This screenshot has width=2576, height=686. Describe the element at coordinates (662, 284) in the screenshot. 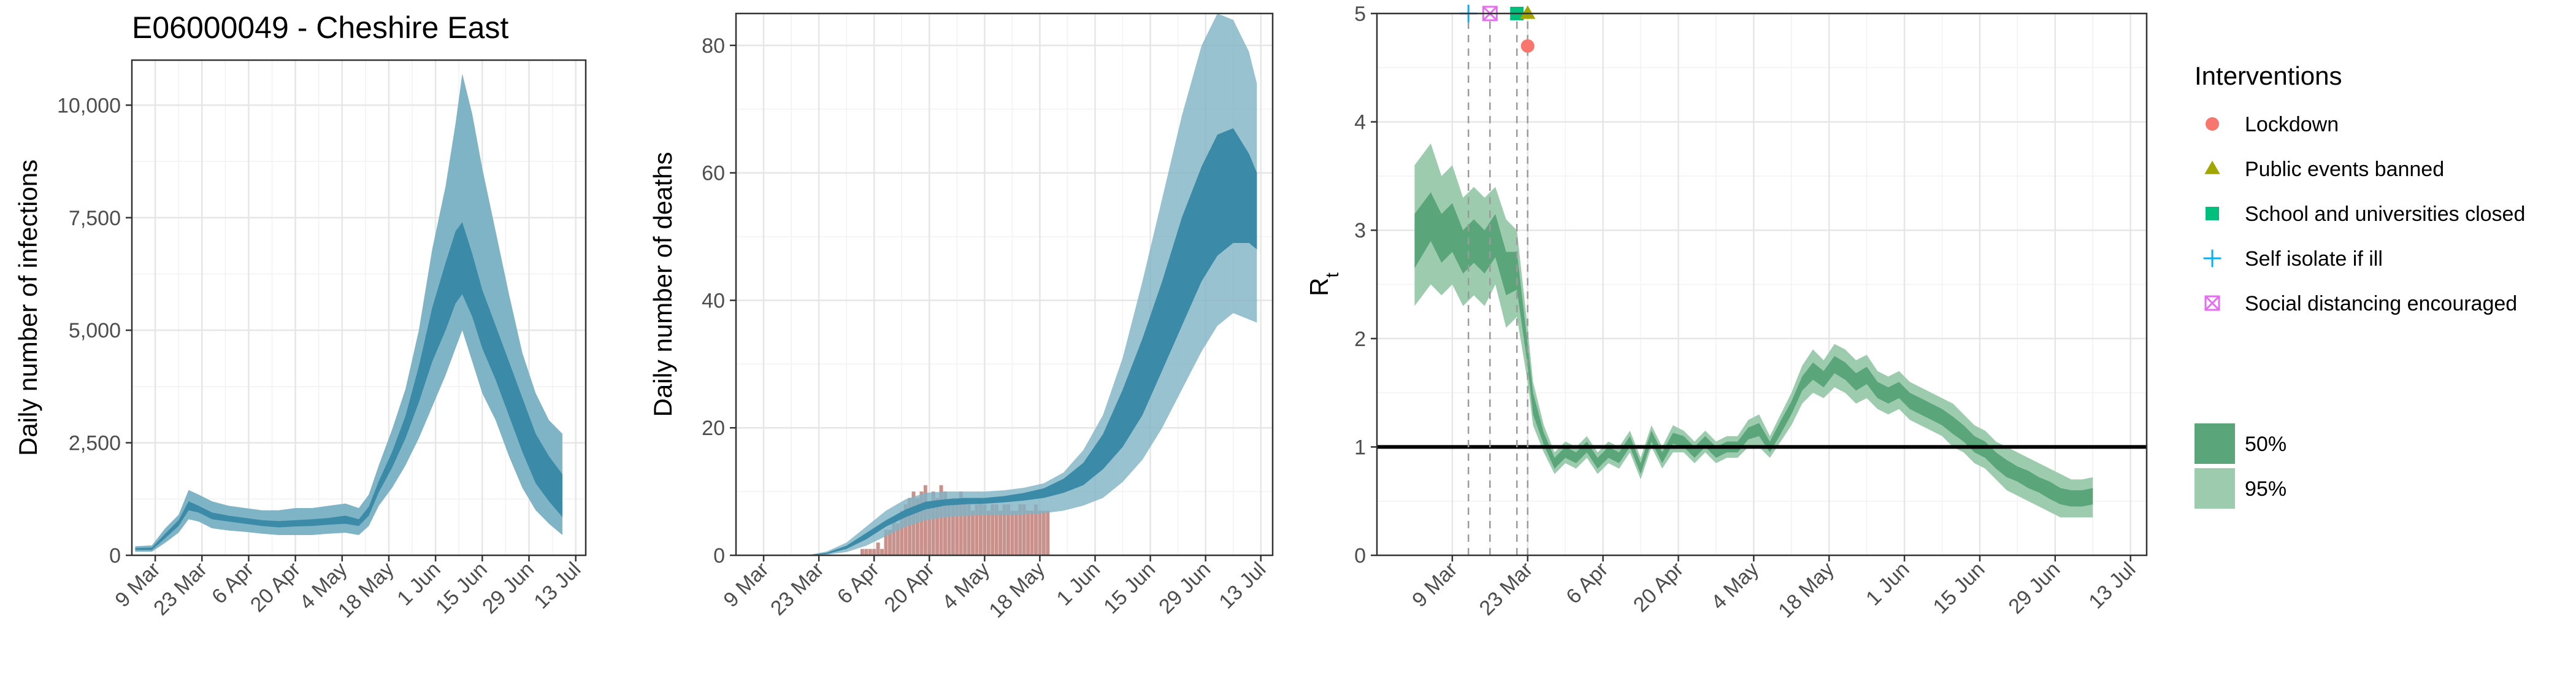

I see `deaths-y-axis-label: Daily number of deaths` at that location.